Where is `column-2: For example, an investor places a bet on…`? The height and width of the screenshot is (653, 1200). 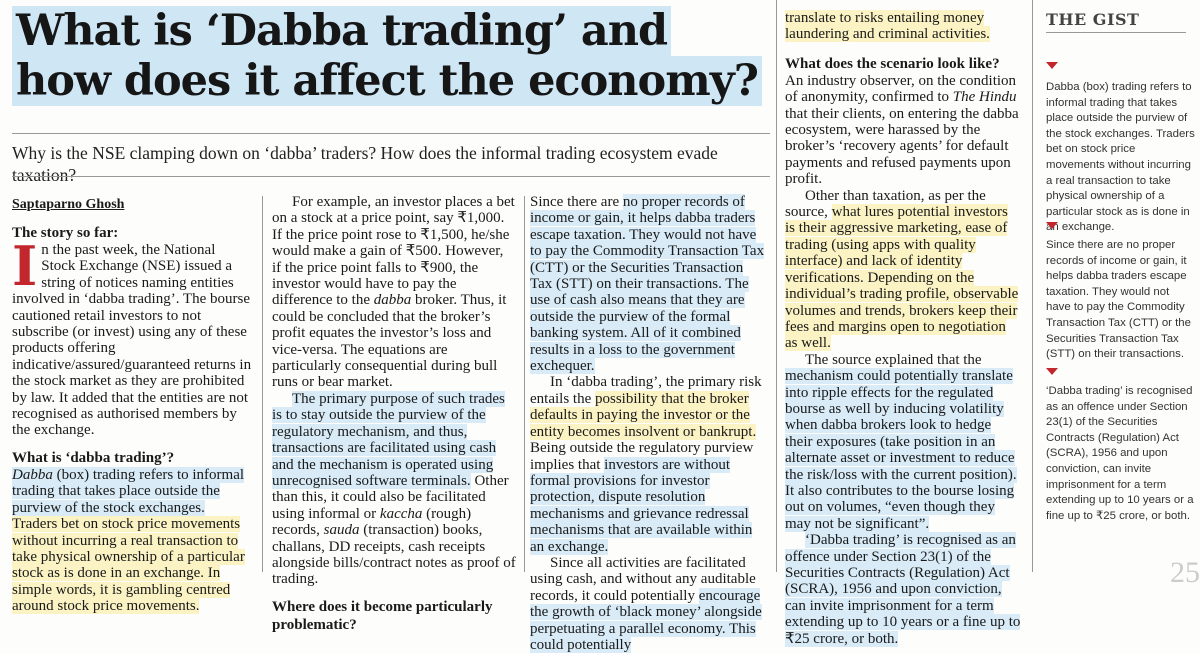 column-2: For example, an investor places a bet on… is located at coordinates (394, 414).